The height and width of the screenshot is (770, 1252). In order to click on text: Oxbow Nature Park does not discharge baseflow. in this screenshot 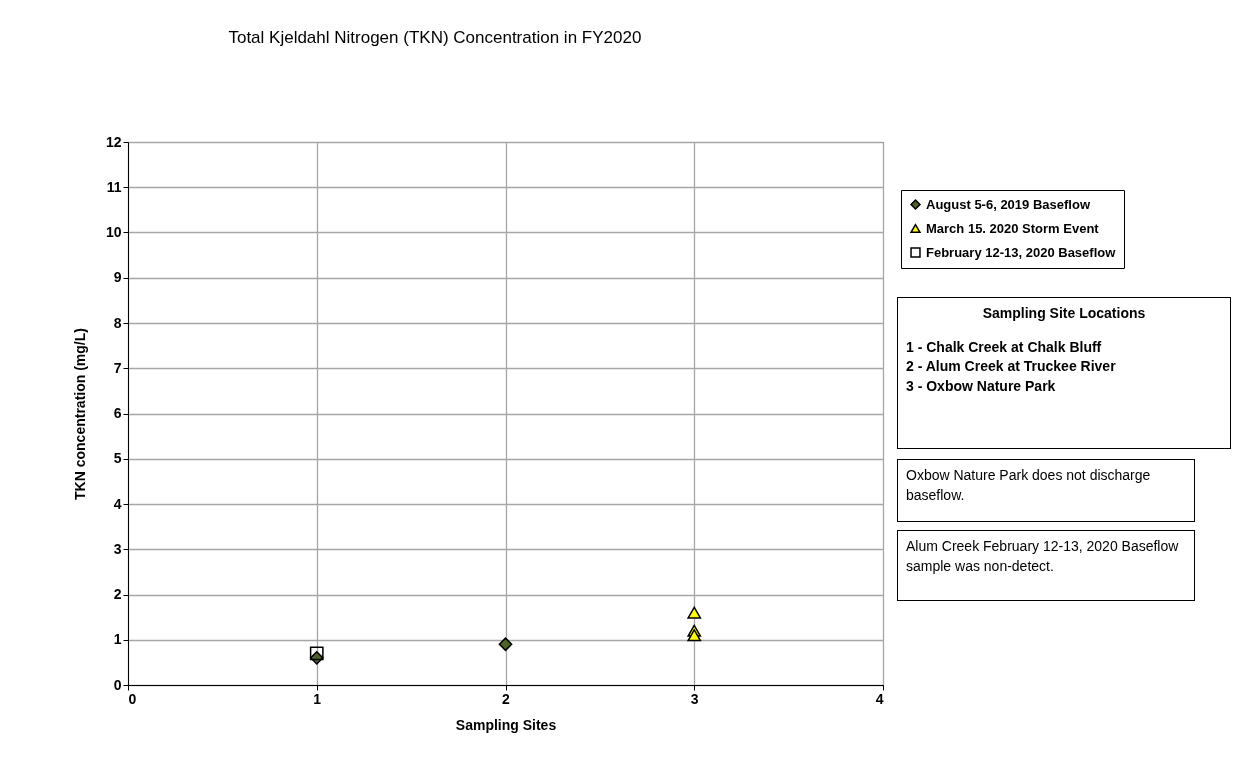, I will do `click(1029, 485)`.